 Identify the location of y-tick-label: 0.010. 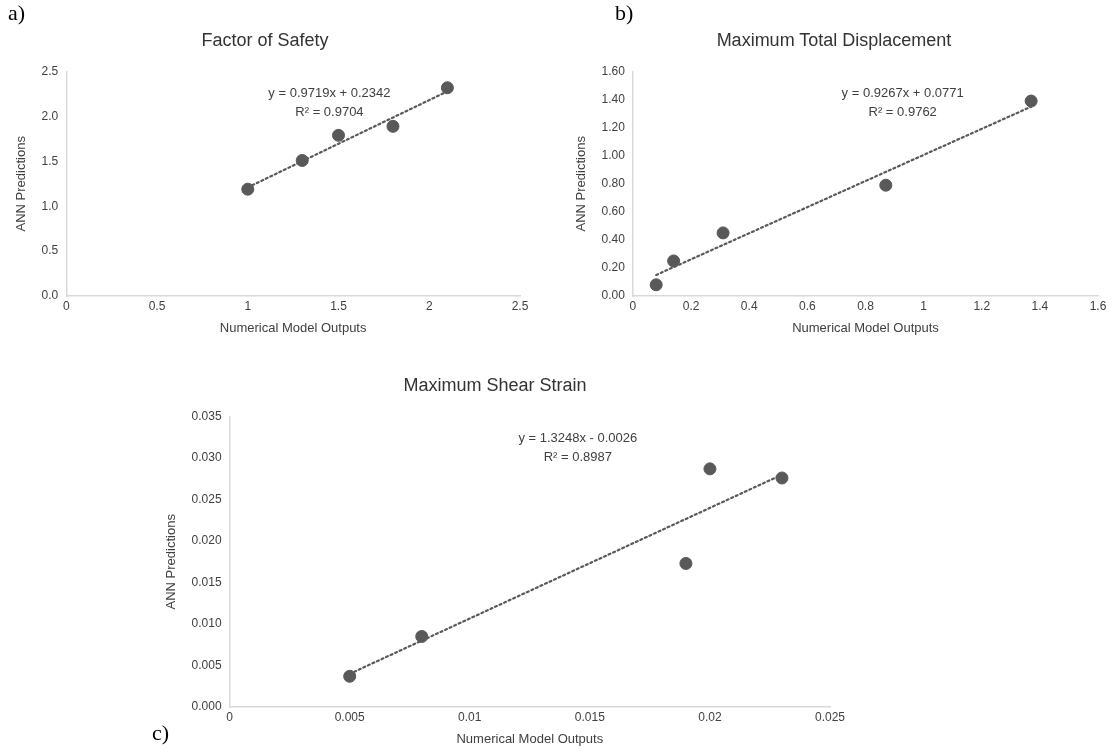
(206, 623).